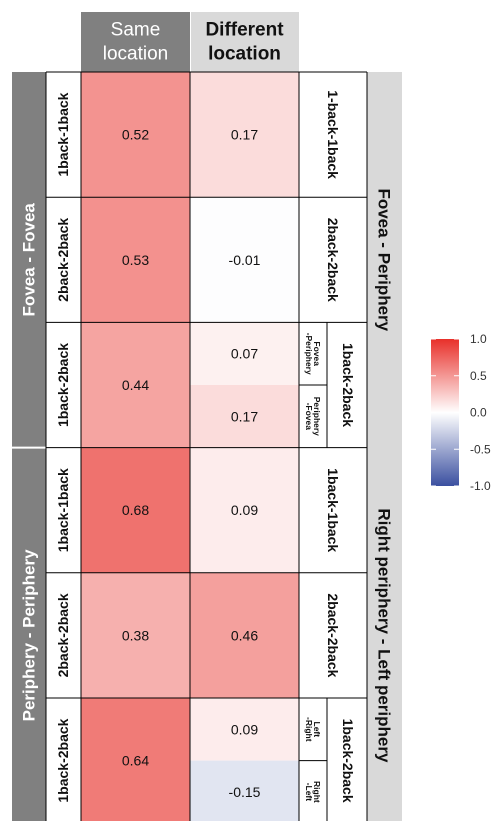  I want to click on cell-value-same: 0.68, so click(135, 510).